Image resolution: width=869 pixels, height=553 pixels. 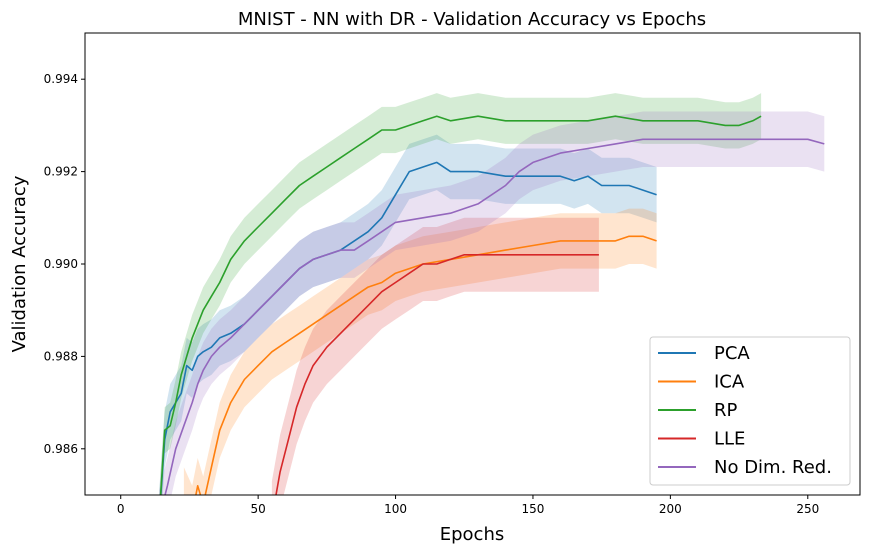 What do you see at coordinates (670, 509) in the screenshot?
I see `x-tick-label: 200` at bounding box center [670, 509].